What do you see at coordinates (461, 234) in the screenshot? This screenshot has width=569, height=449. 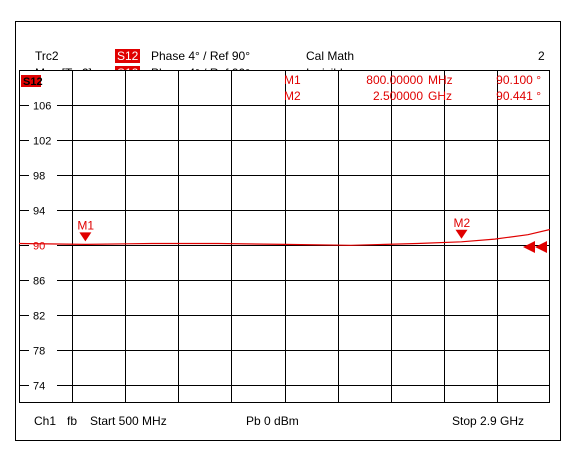 I see `marker-m2-triangle-icon` at bounding box center [461, 234].